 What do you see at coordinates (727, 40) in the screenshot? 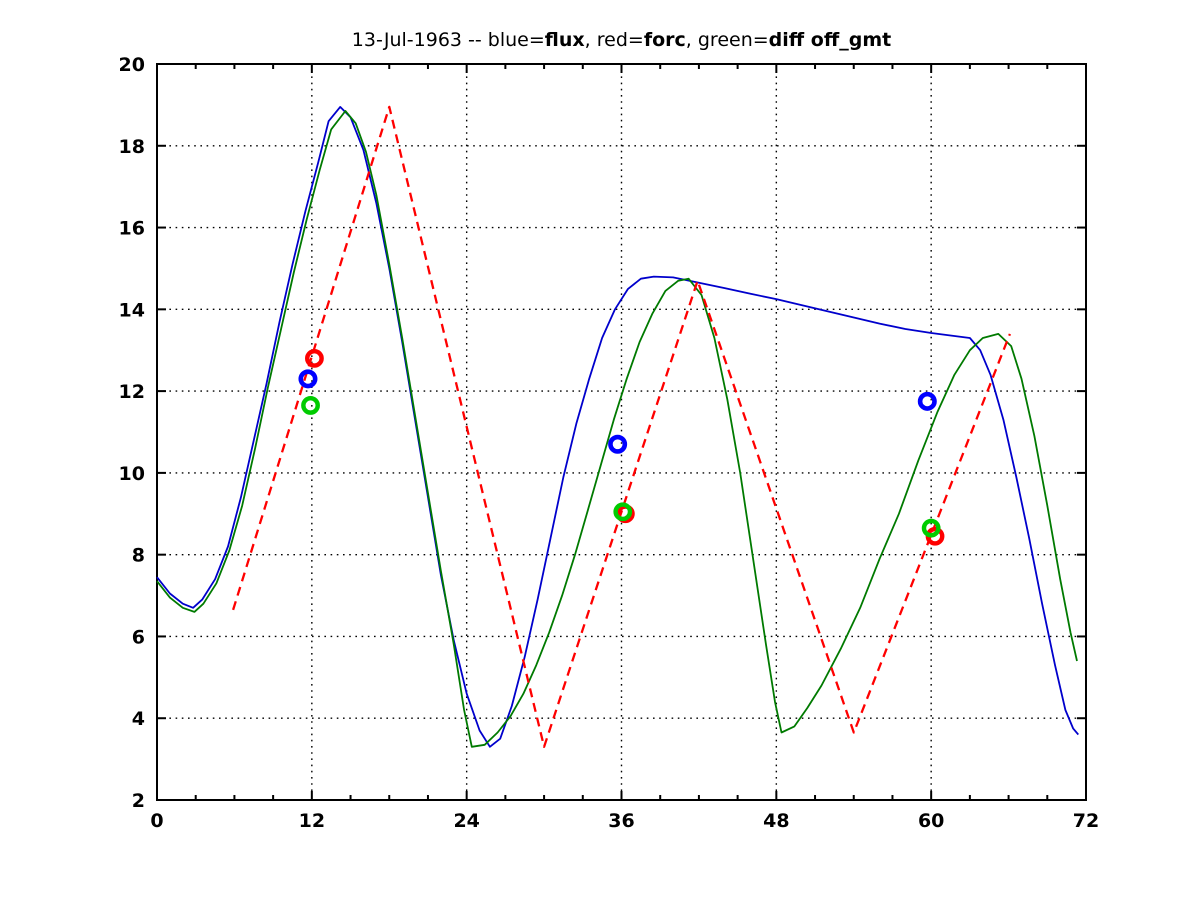
I see `title-segment: , green=` at bounding box center [727, 40].